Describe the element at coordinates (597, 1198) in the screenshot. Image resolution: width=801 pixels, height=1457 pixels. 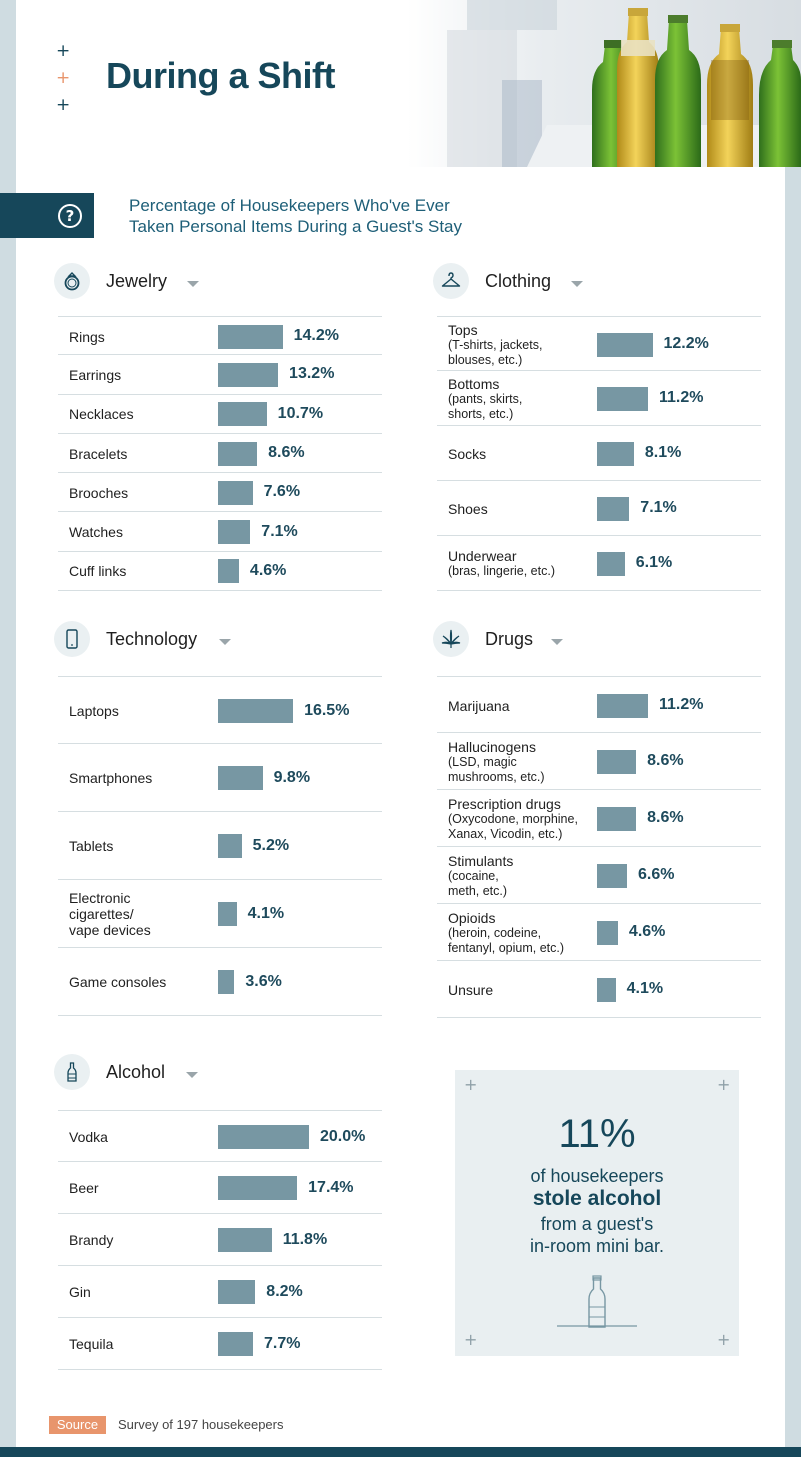
I see `callout-highlight: stole alcohol` at that location.